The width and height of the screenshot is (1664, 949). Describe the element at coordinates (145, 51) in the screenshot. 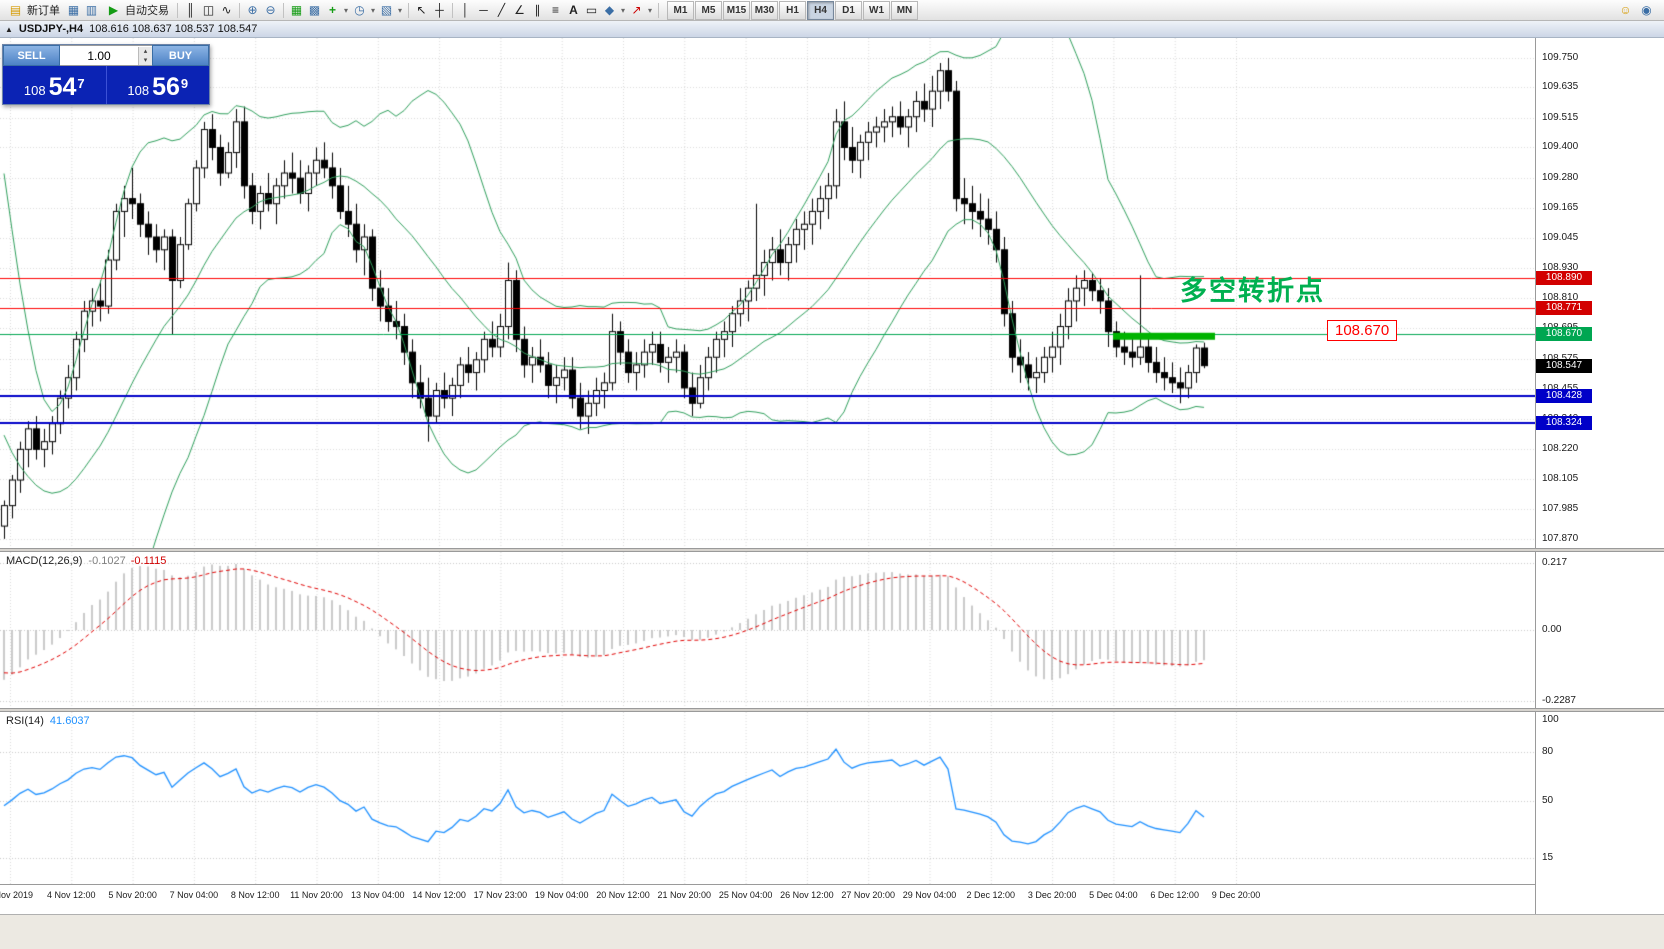

I see `volume-up-icon: ▴` at that location.